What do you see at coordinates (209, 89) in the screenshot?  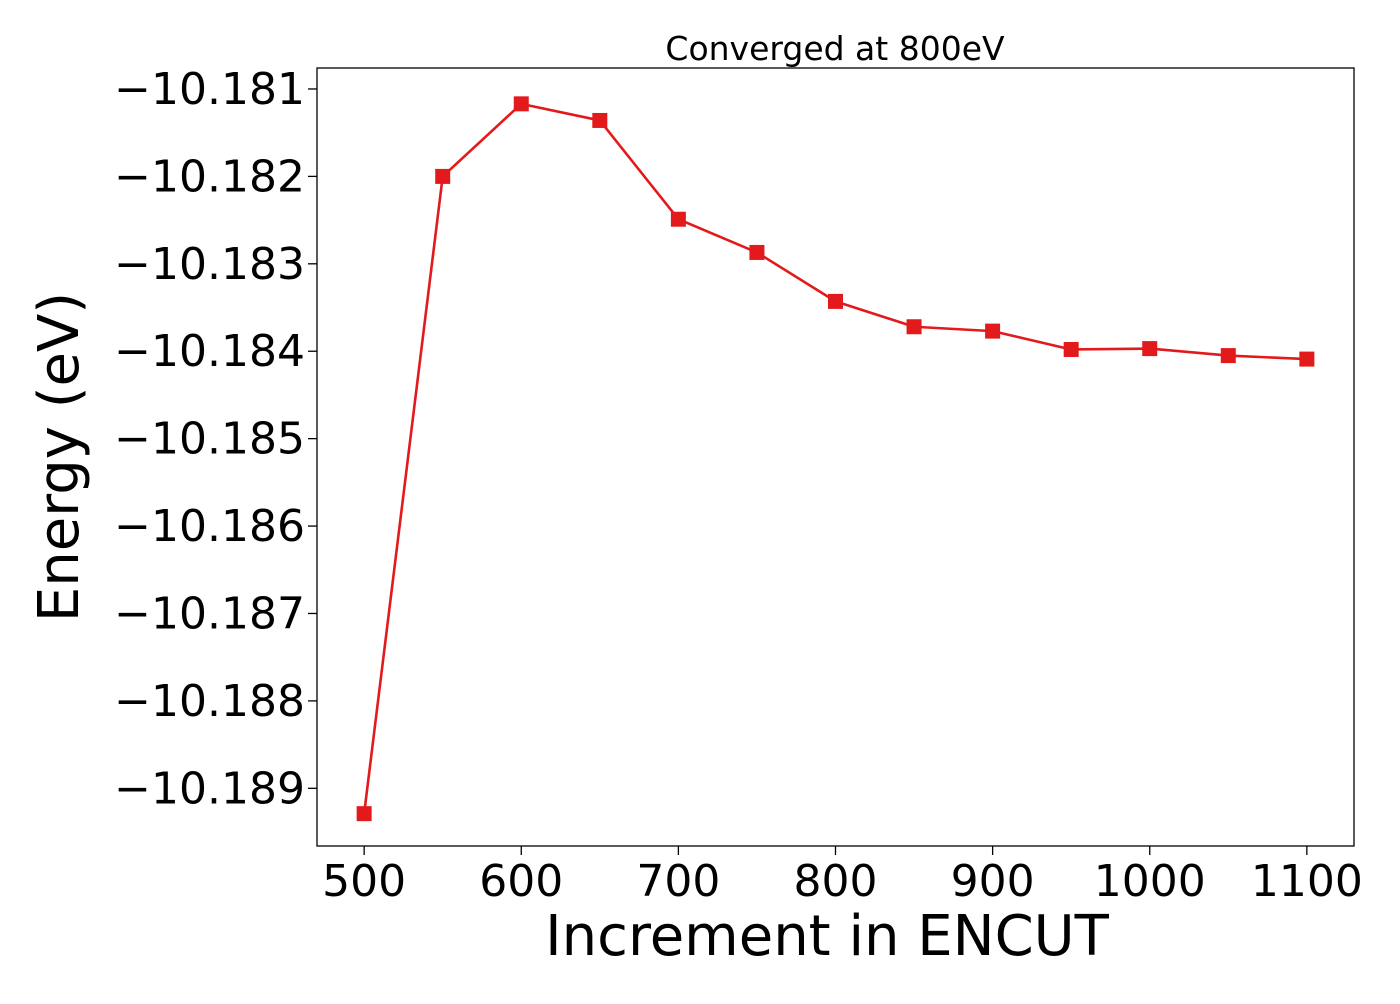 I see `y-tick-label: −10.181` at bounding box center [209, 89].